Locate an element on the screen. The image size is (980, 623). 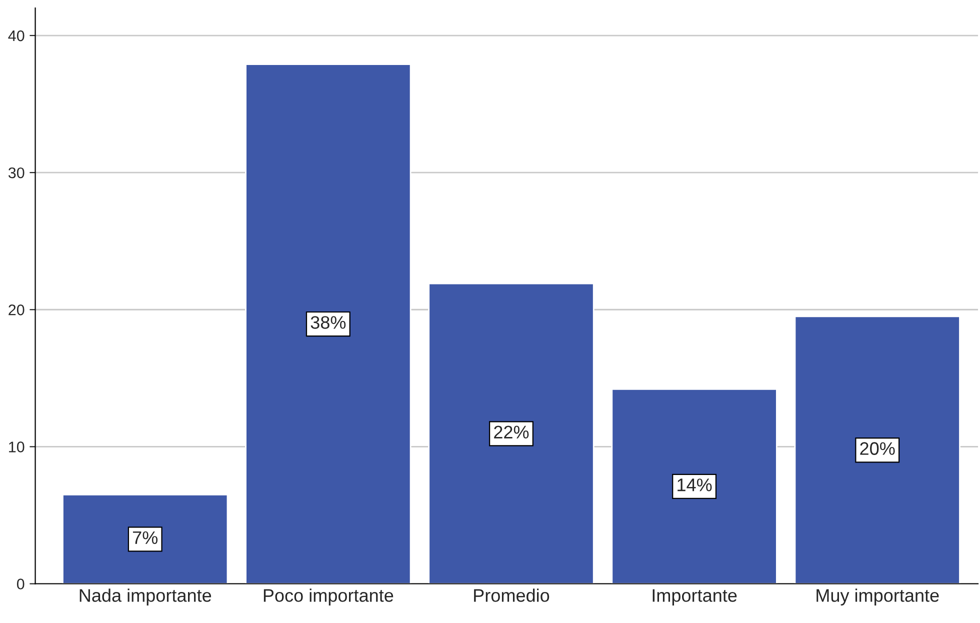
data-label: 20% is located at coordinates (877, 448).